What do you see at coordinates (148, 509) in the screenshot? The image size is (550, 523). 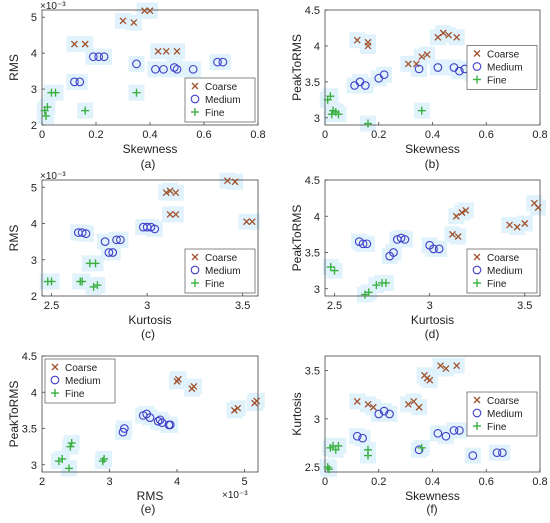 I see `subplot-caption: (e)` at bounding box center [148, 509].